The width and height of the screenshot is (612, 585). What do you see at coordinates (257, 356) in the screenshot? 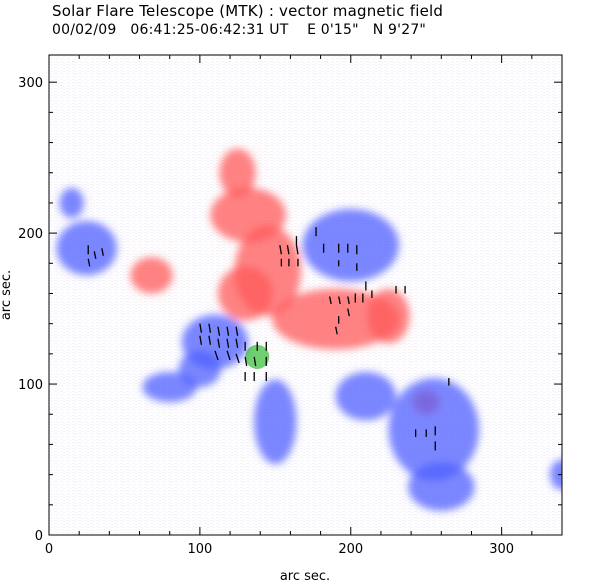
I see `flare-highlight-region` at bounding box center [257, 356].